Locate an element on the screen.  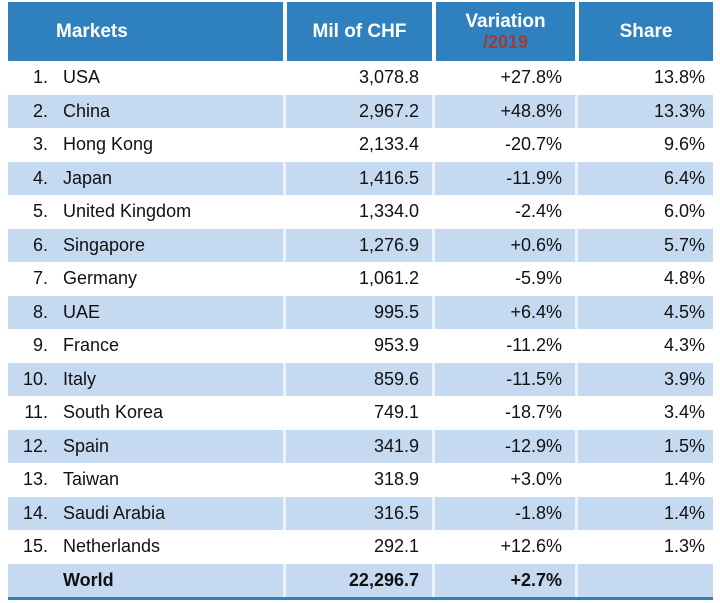
share-value: 4.3% is located at coordinates (644, 346).